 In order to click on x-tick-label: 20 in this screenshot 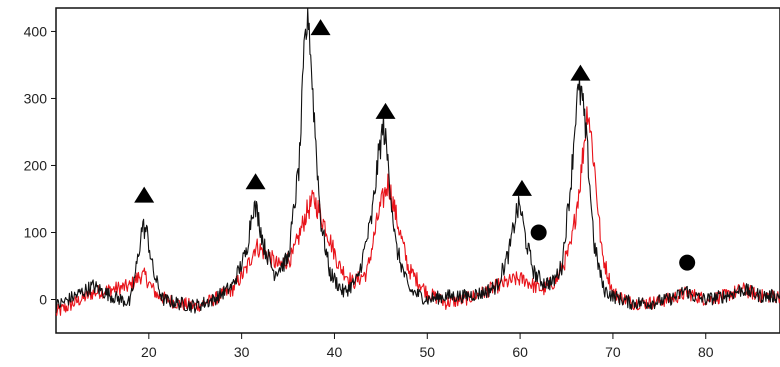, I will do `click(149, 352)`.